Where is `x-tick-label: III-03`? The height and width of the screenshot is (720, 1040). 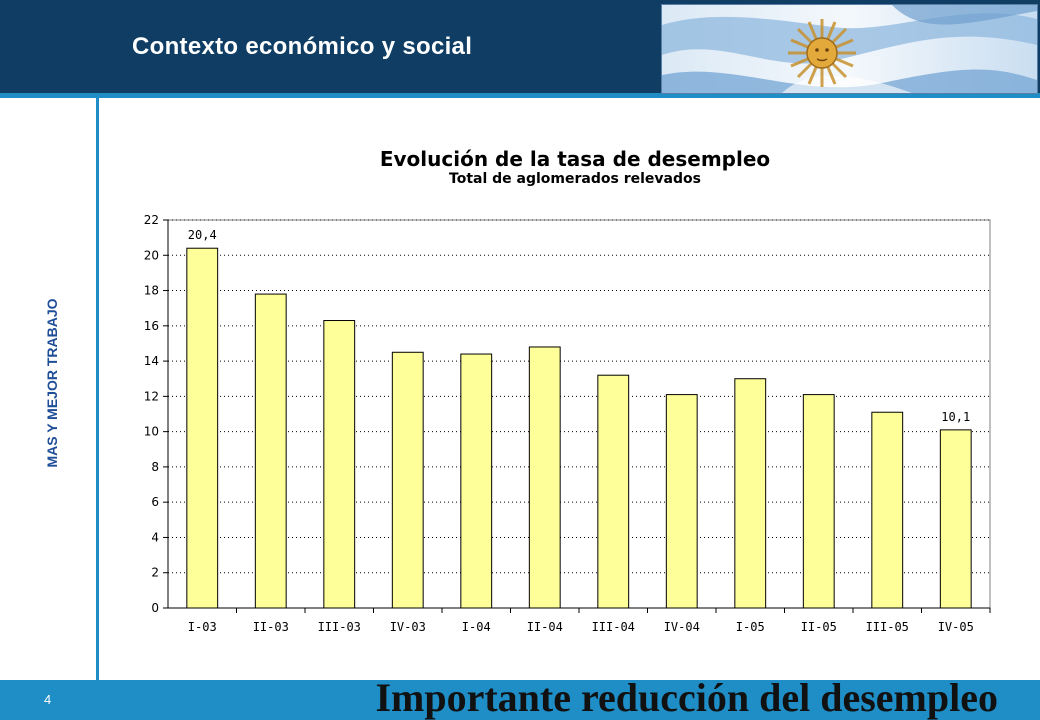 x-tick-label: III-03 is located at coordinates (339, 627).